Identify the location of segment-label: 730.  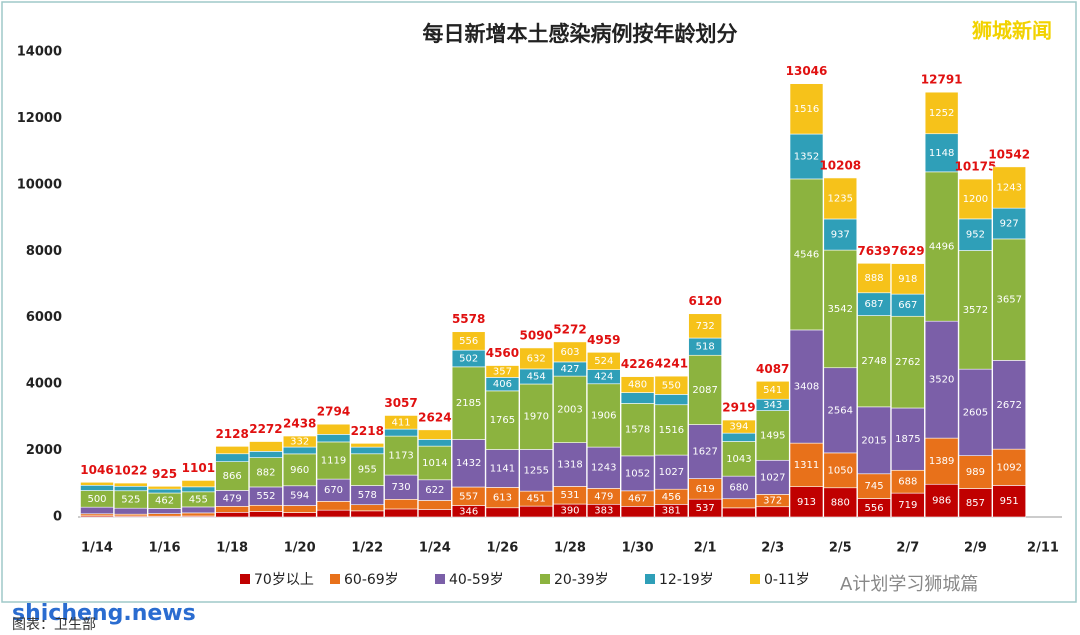
(401, 487).